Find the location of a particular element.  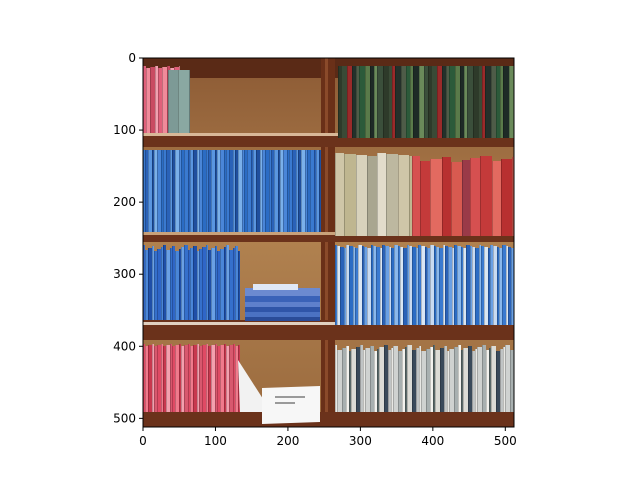

y-tick-label: 400 is located at coordinates (124, 346).